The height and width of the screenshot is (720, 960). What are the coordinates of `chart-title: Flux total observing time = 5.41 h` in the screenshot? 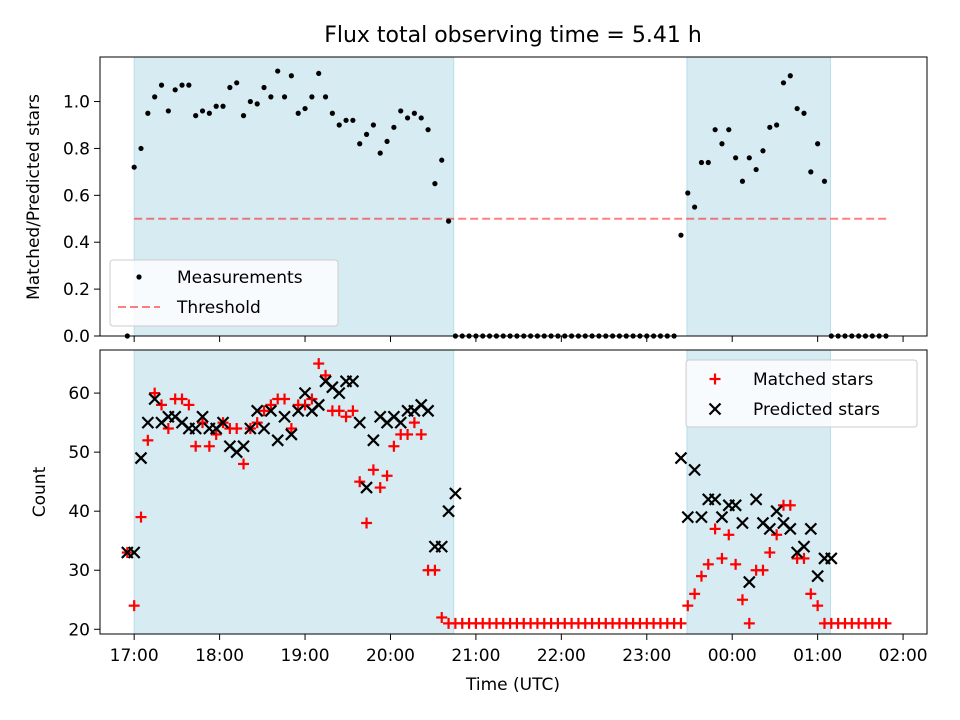 It's located at (513, 35).